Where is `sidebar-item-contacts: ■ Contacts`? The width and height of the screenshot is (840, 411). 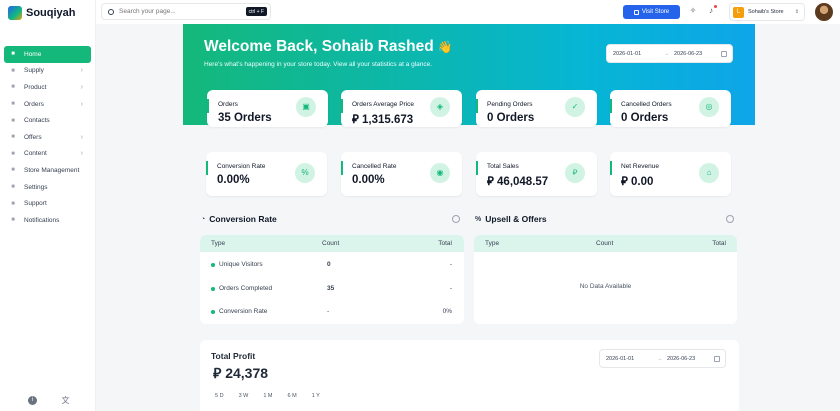 sidebar-item-contacts: ■ Contacts is located at coordinates (47, 120).